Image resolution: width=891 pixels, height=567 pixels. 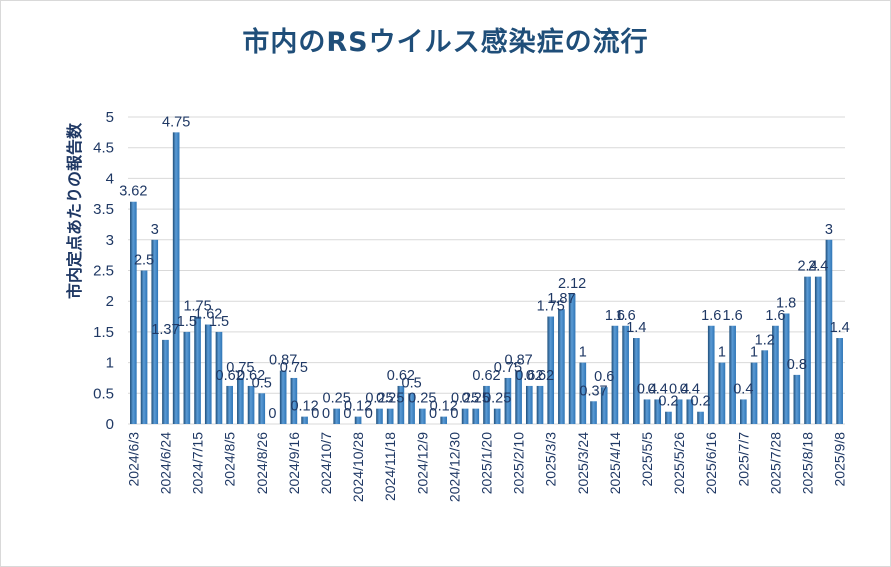 I want to click on data-label: 3.62, so click(x=133, y=192).